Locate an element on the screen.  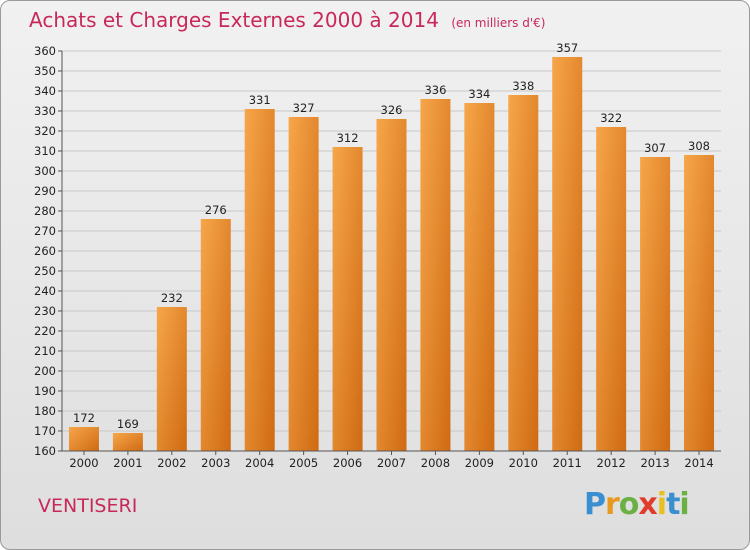
x-tick-label-2011: 2011 is located at coordinates (567, 463).